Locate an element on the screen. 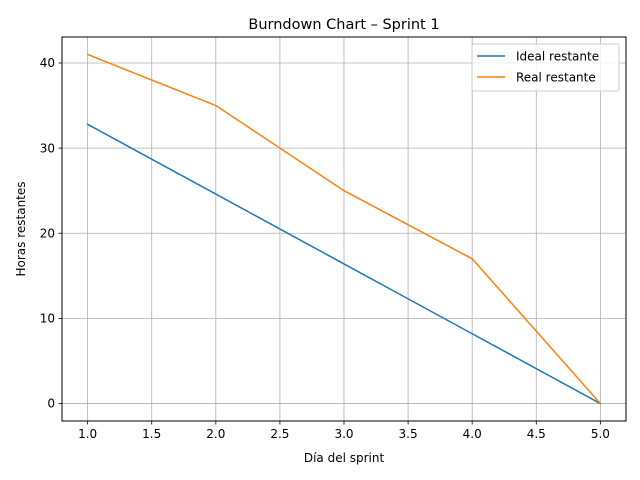 The height and width of the screenshot is (480, 640). y-axis-label: Horas restantes is located at coordinates (21, 228).